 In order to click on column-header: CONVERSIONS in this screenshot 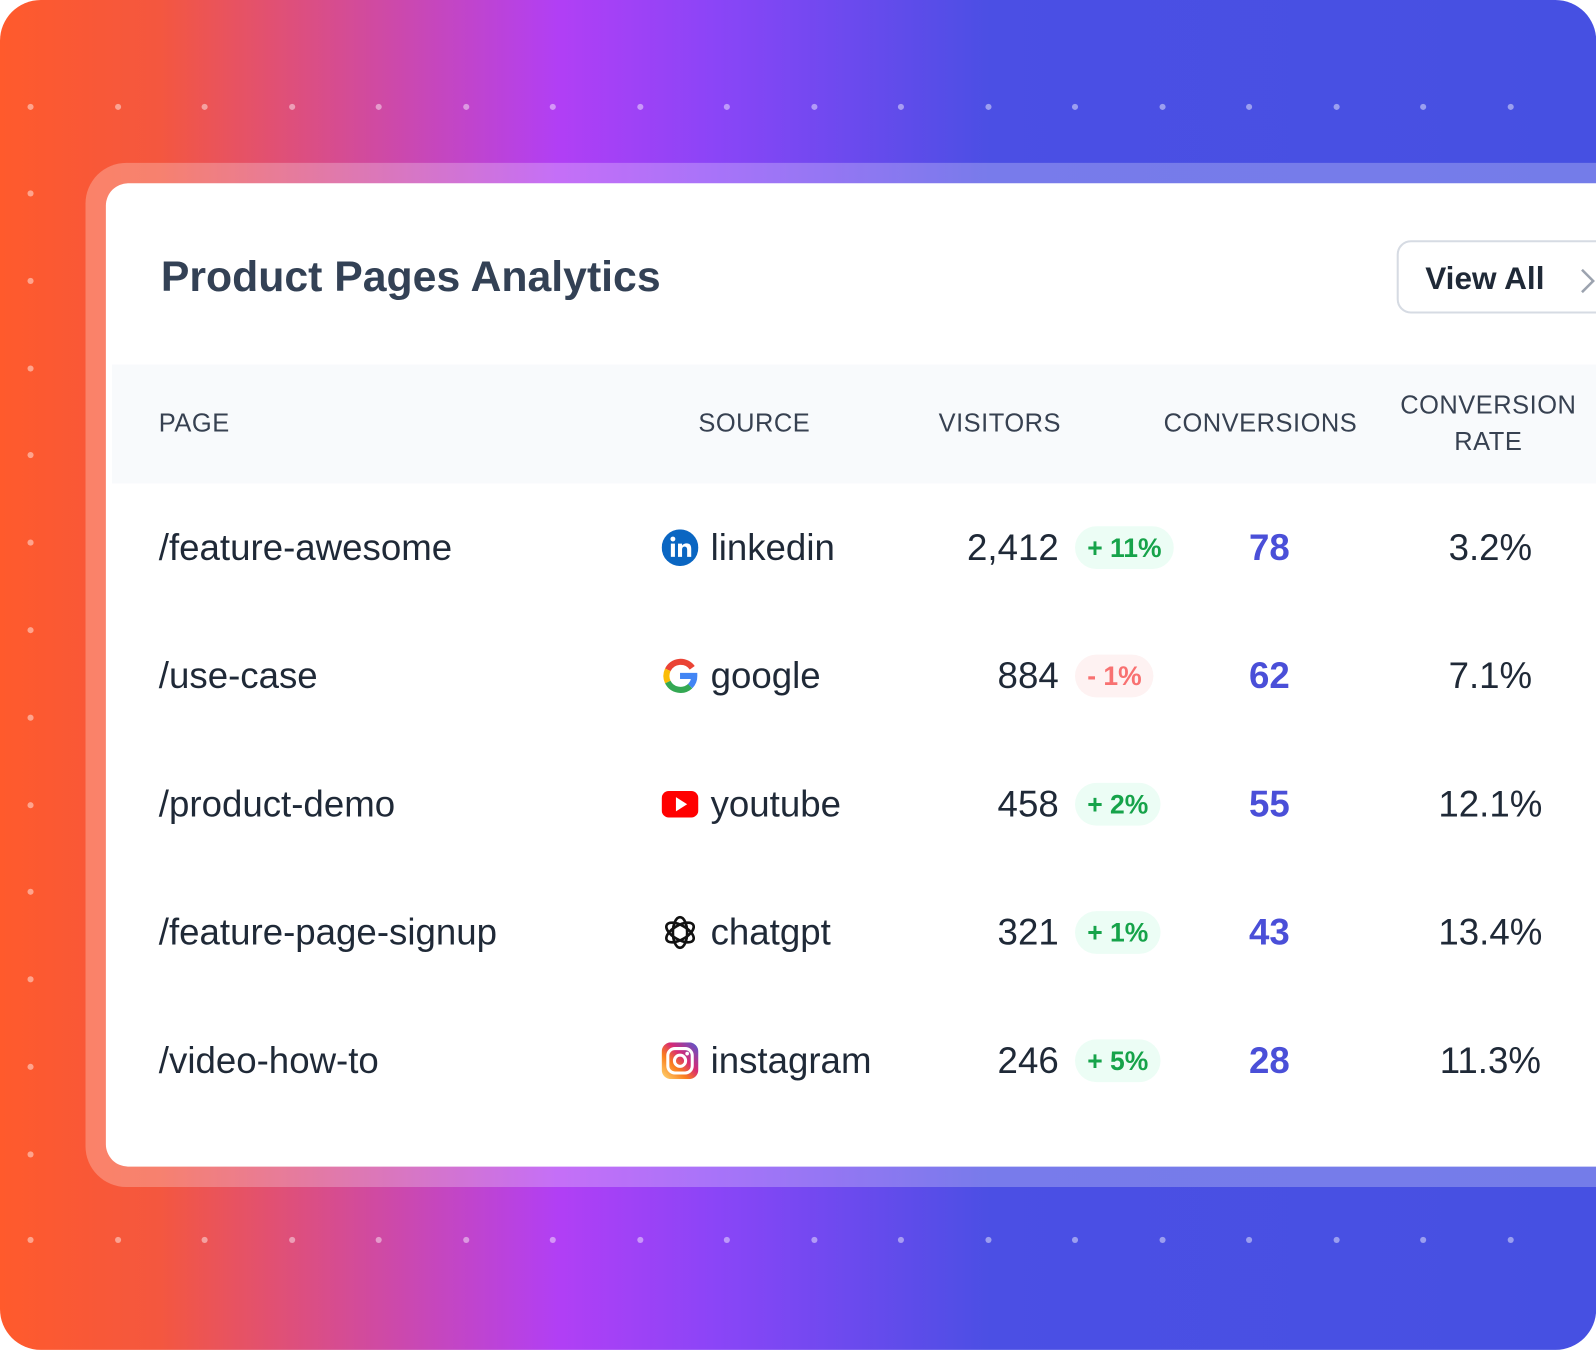, I will do `click(1260, 423)`.